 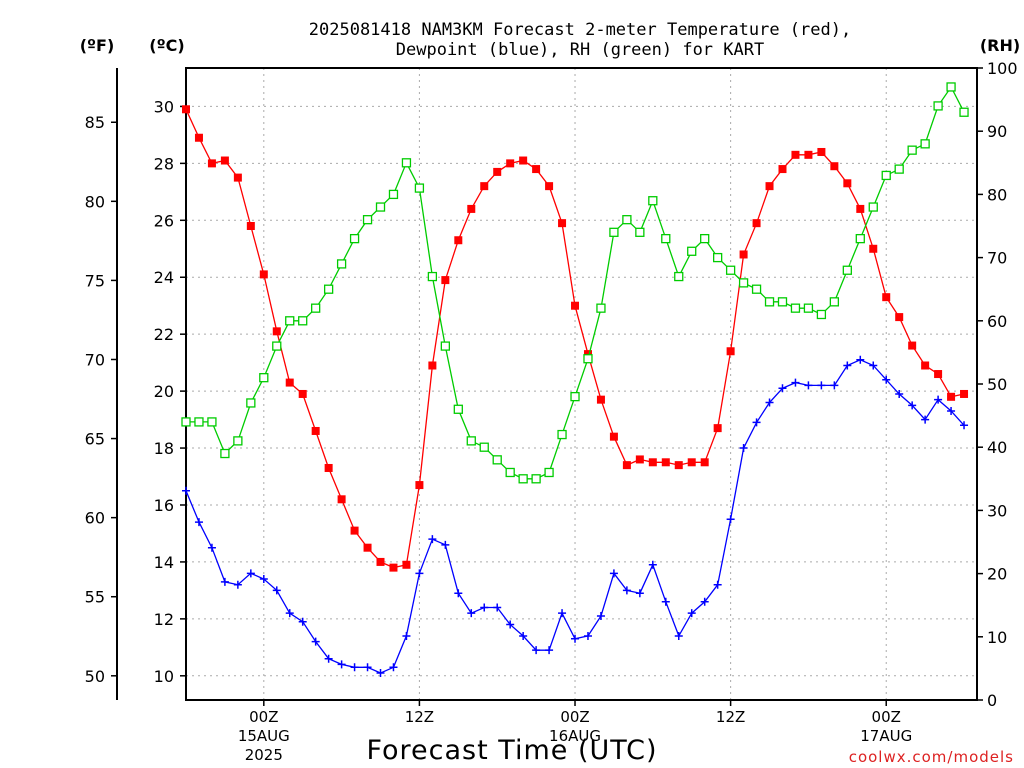 What do you see at coordinates (97, 45) in the screenshot?
I see `fahrenheit-unit-label: (ºF)` at bounding box center [97, 45].